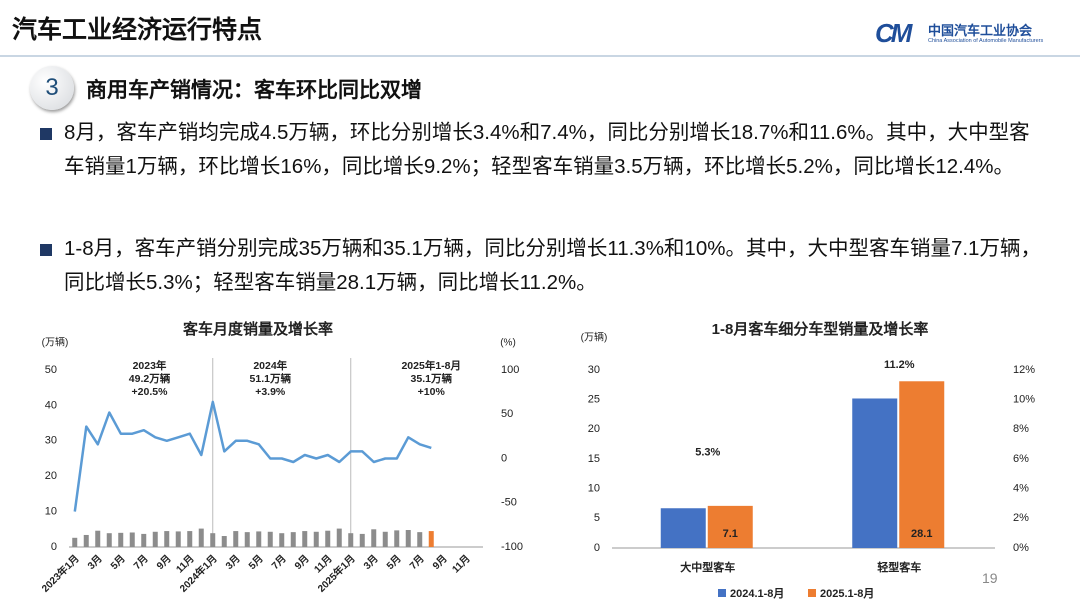  Describe the element at coordinates (270, 392) in the screenshot. I see `annotation: +3.9%` at that location.